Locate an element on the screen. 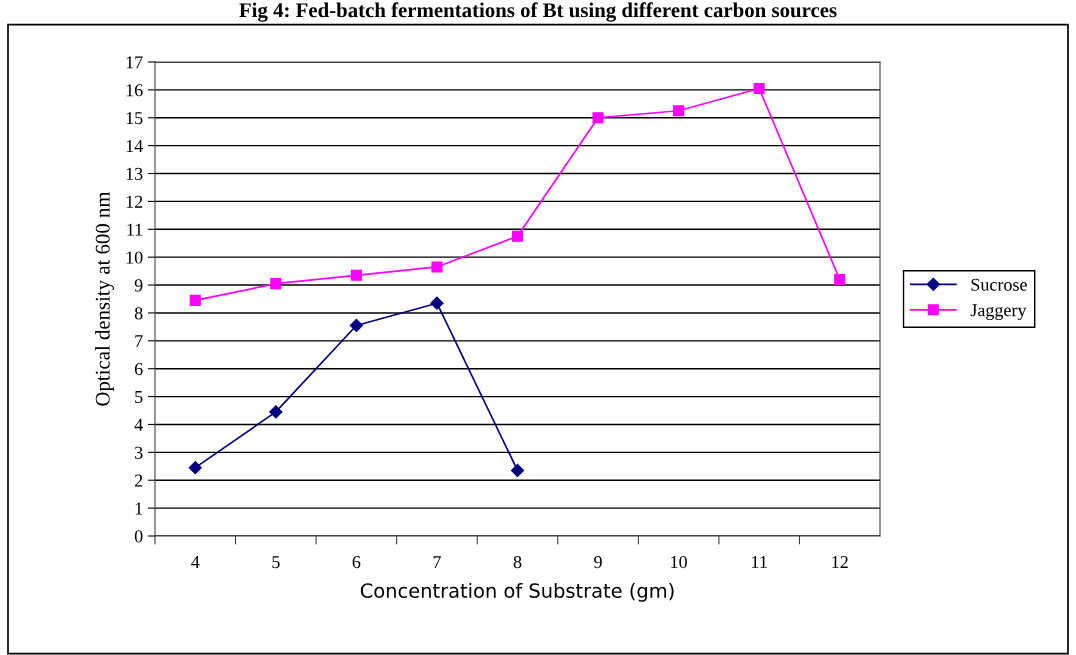 The width and height of the screenshot is (1076, 655). x-axis-title: Concentration of Substrate (gm) is located at coordinates (517, 592).